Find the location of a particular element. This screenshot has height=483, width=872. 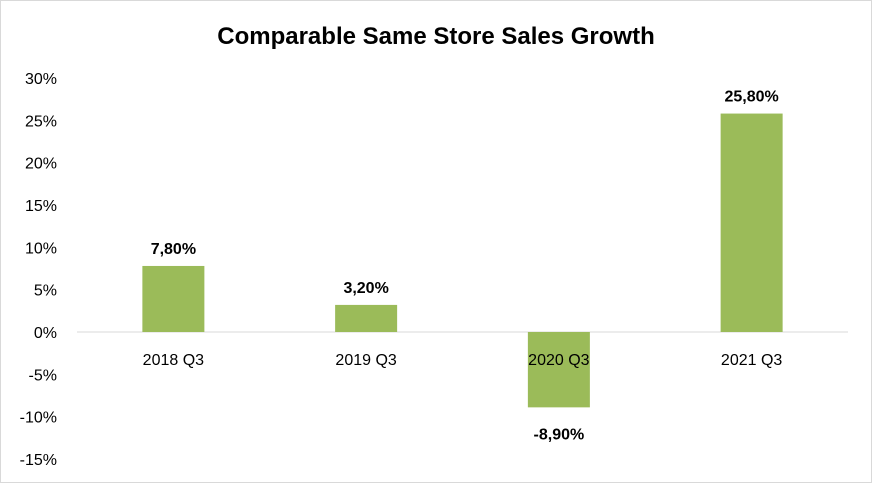

x-tick-label: 2020 Q3 is located at coordinates (558, 360).